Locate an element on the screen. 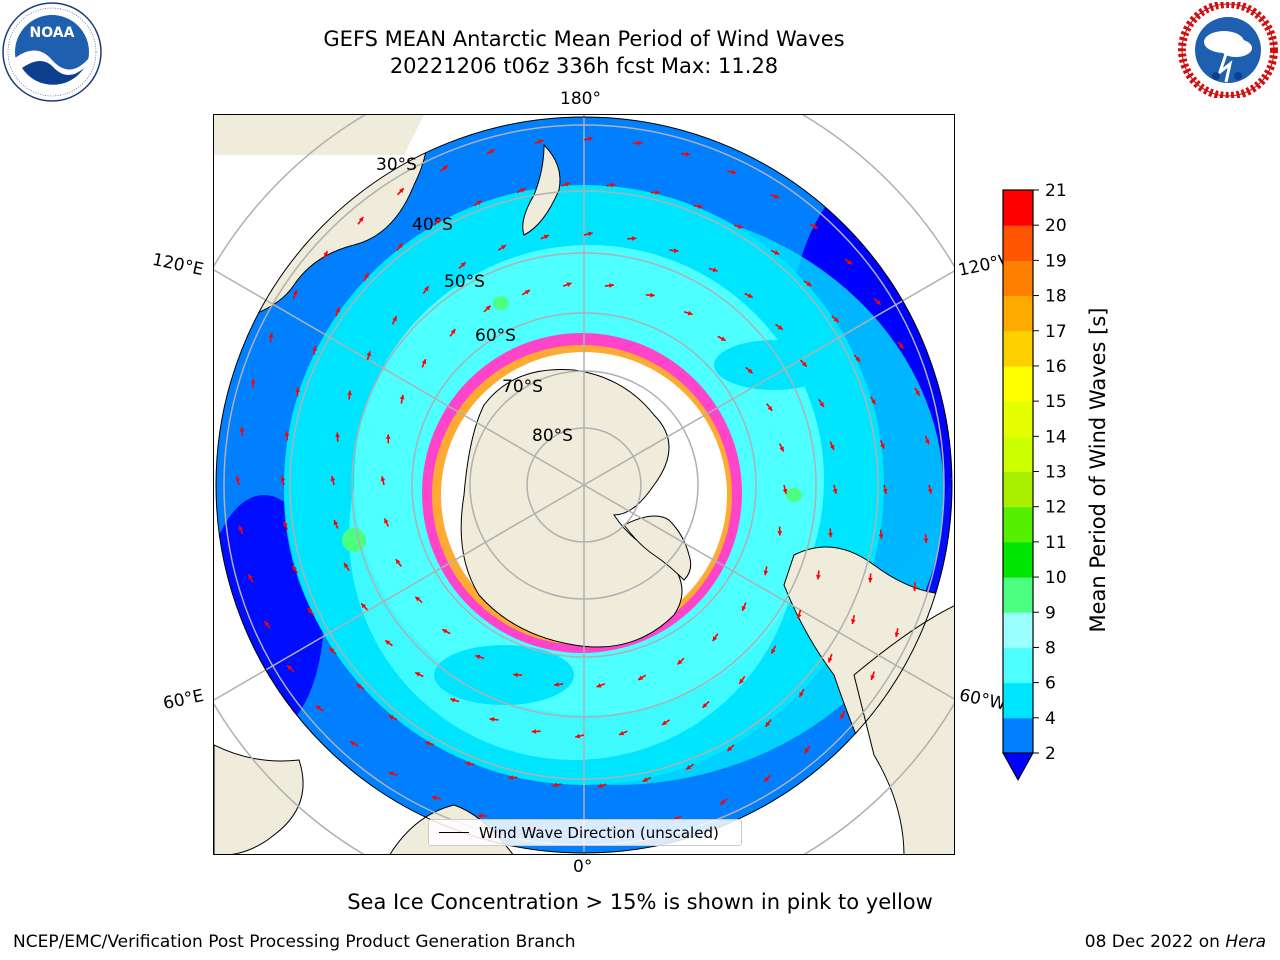 The width and height of the screenshot is (1280, 960). chart-subtitle-forecast: 20221206 t06z 336h fcst Max: 11.28 is located at coordinates (584, 66).